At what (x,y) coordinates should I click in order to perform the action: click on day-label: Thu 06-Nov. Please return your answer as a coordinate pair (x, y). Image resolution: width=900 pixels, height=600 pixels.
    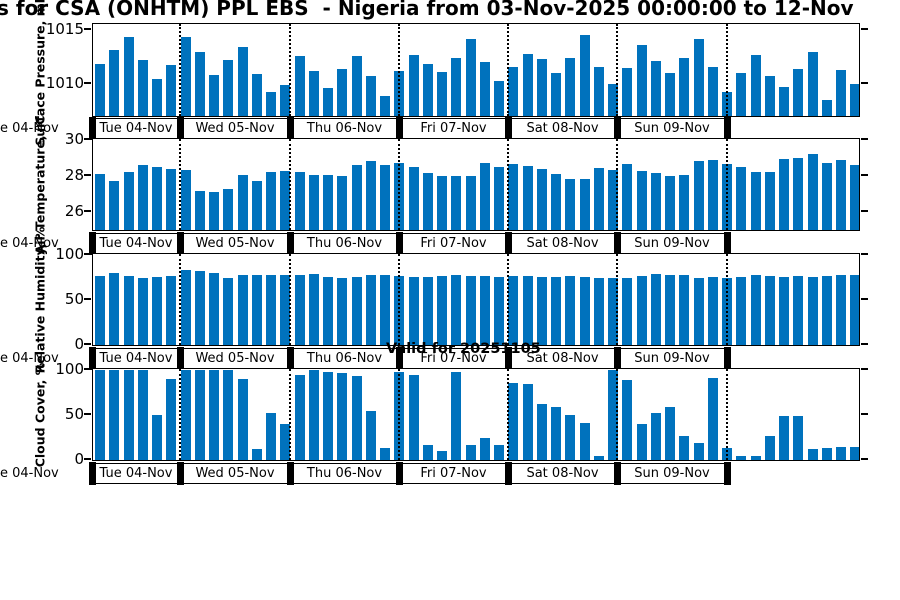
    Looking at the image, I should click on (344, 128).